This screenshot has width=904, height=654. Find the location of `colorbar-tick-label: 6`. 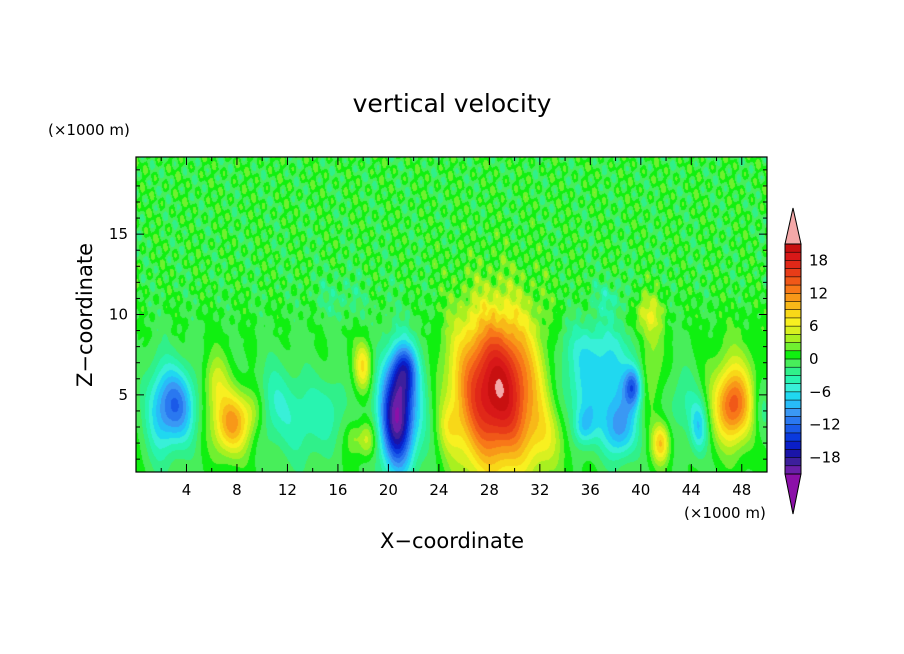

colorbar-tick-label: 6 is located at coordinates (814, 326).